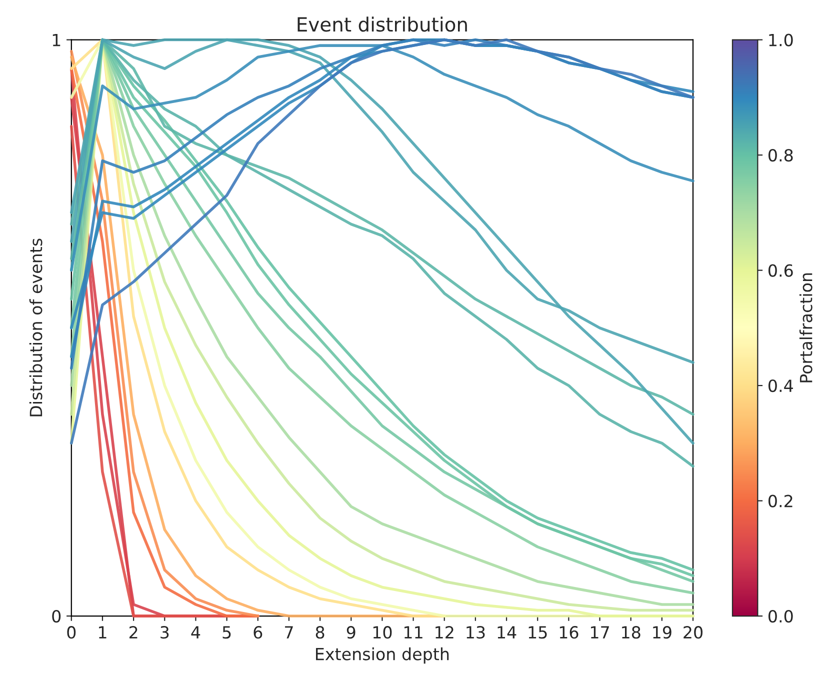 The height and width of the screenshot is (686, 840). Describe the element at coordinates (780, 385) in the screenshot. I see `color-bar-label: 0.4` at that location.